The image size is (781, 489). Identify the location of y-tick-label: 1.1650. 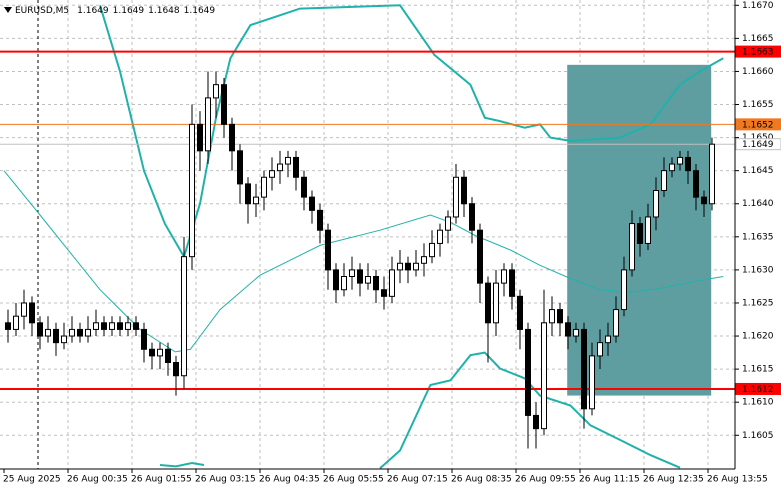
(758, 138).